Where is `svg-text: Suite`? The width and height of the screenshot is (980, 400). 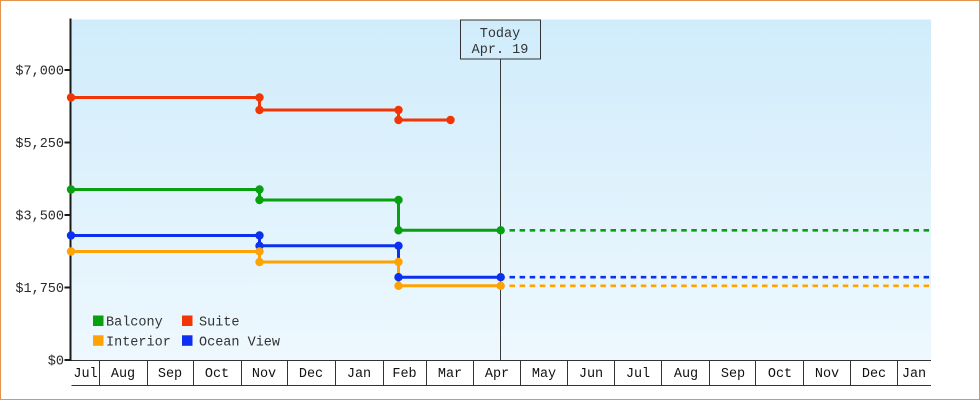 svg-text: Suite is located at coordinates (219, 323).